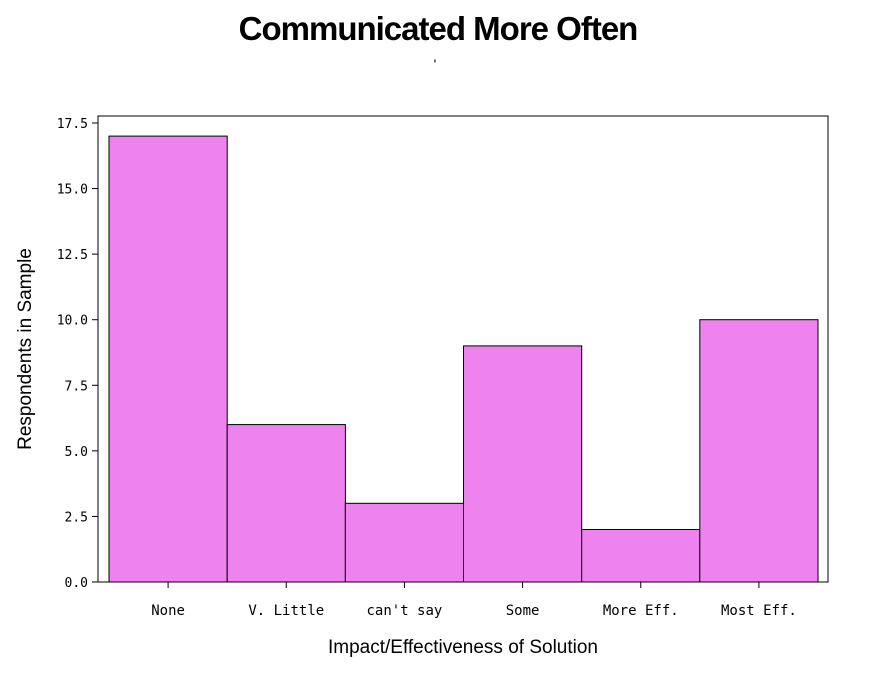 The height and width of the screenshot is (690, 890). What do you see at coordinates (438, 28) in the screenshot?
I see `chart-title: Communicated More Often` at bounding box center [438, 28].